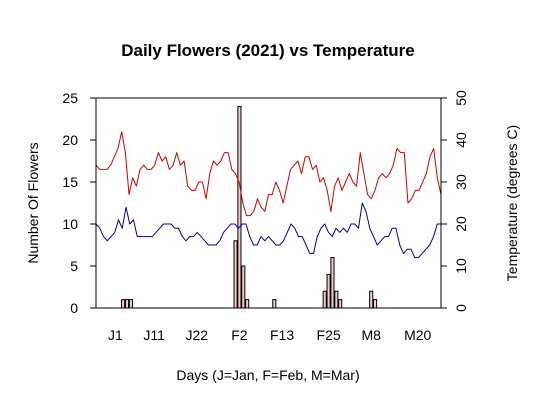 The height and width of the screenshot is (405, 540). I want to click on right-axis-tick-label: 30, so click(461, 182).